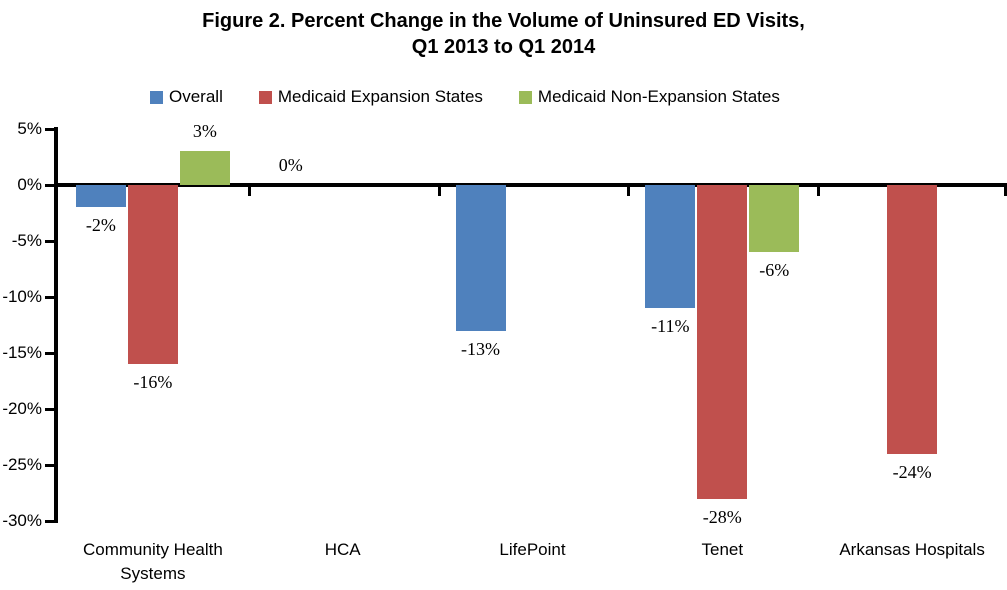 The height and width of the screenshot is (590, 1007). What do you see at coordinates (912, 471) in the screenshot?
I see `data-label: -24%` at bounding box center [912, 471].